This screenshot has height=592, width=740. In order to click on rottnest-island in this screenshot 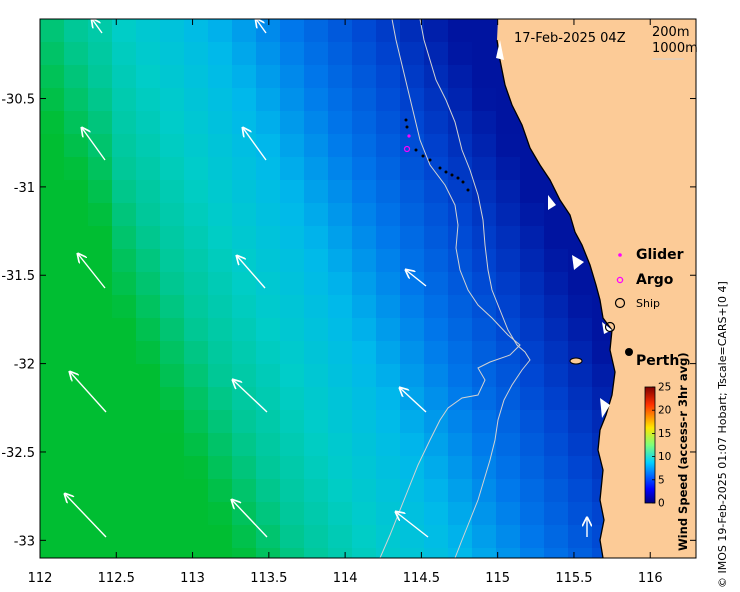, I will do `click(576, 361)`.